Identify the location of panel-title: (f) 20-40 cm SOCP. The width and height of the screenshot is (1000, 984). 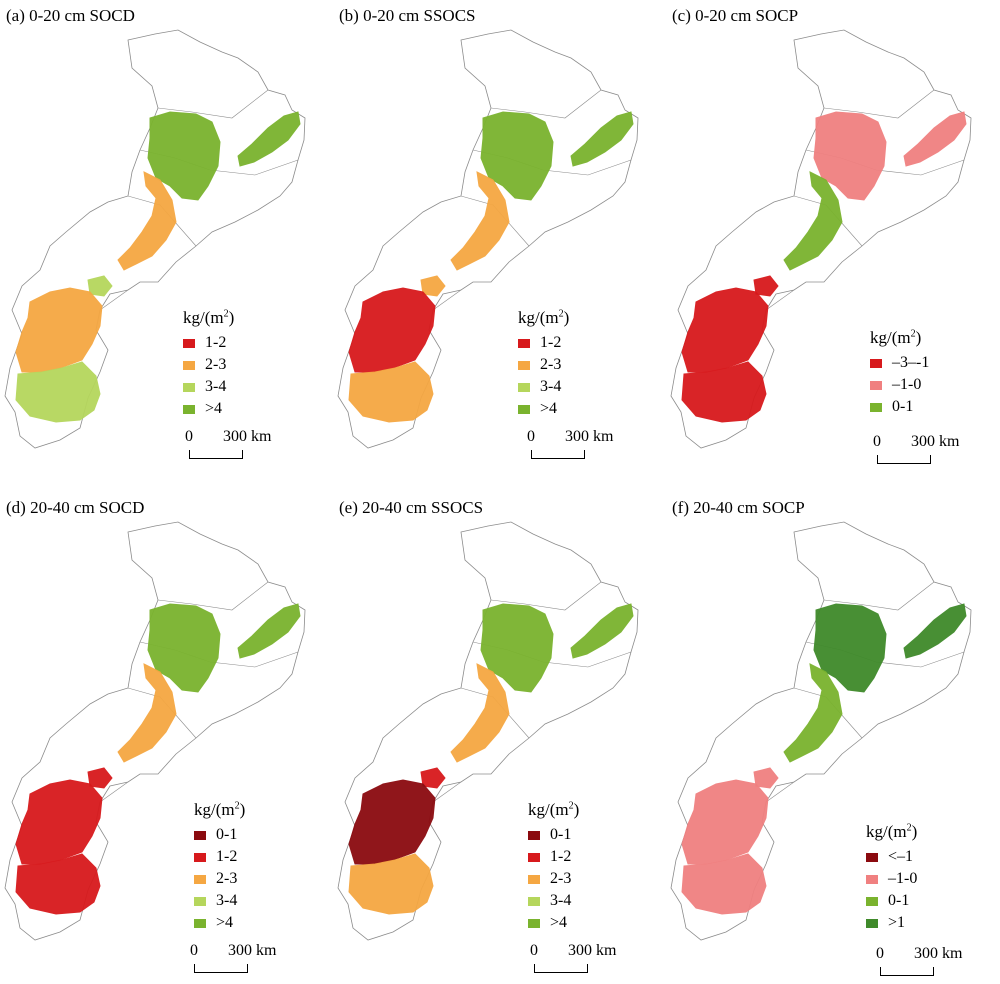
(738, 507).